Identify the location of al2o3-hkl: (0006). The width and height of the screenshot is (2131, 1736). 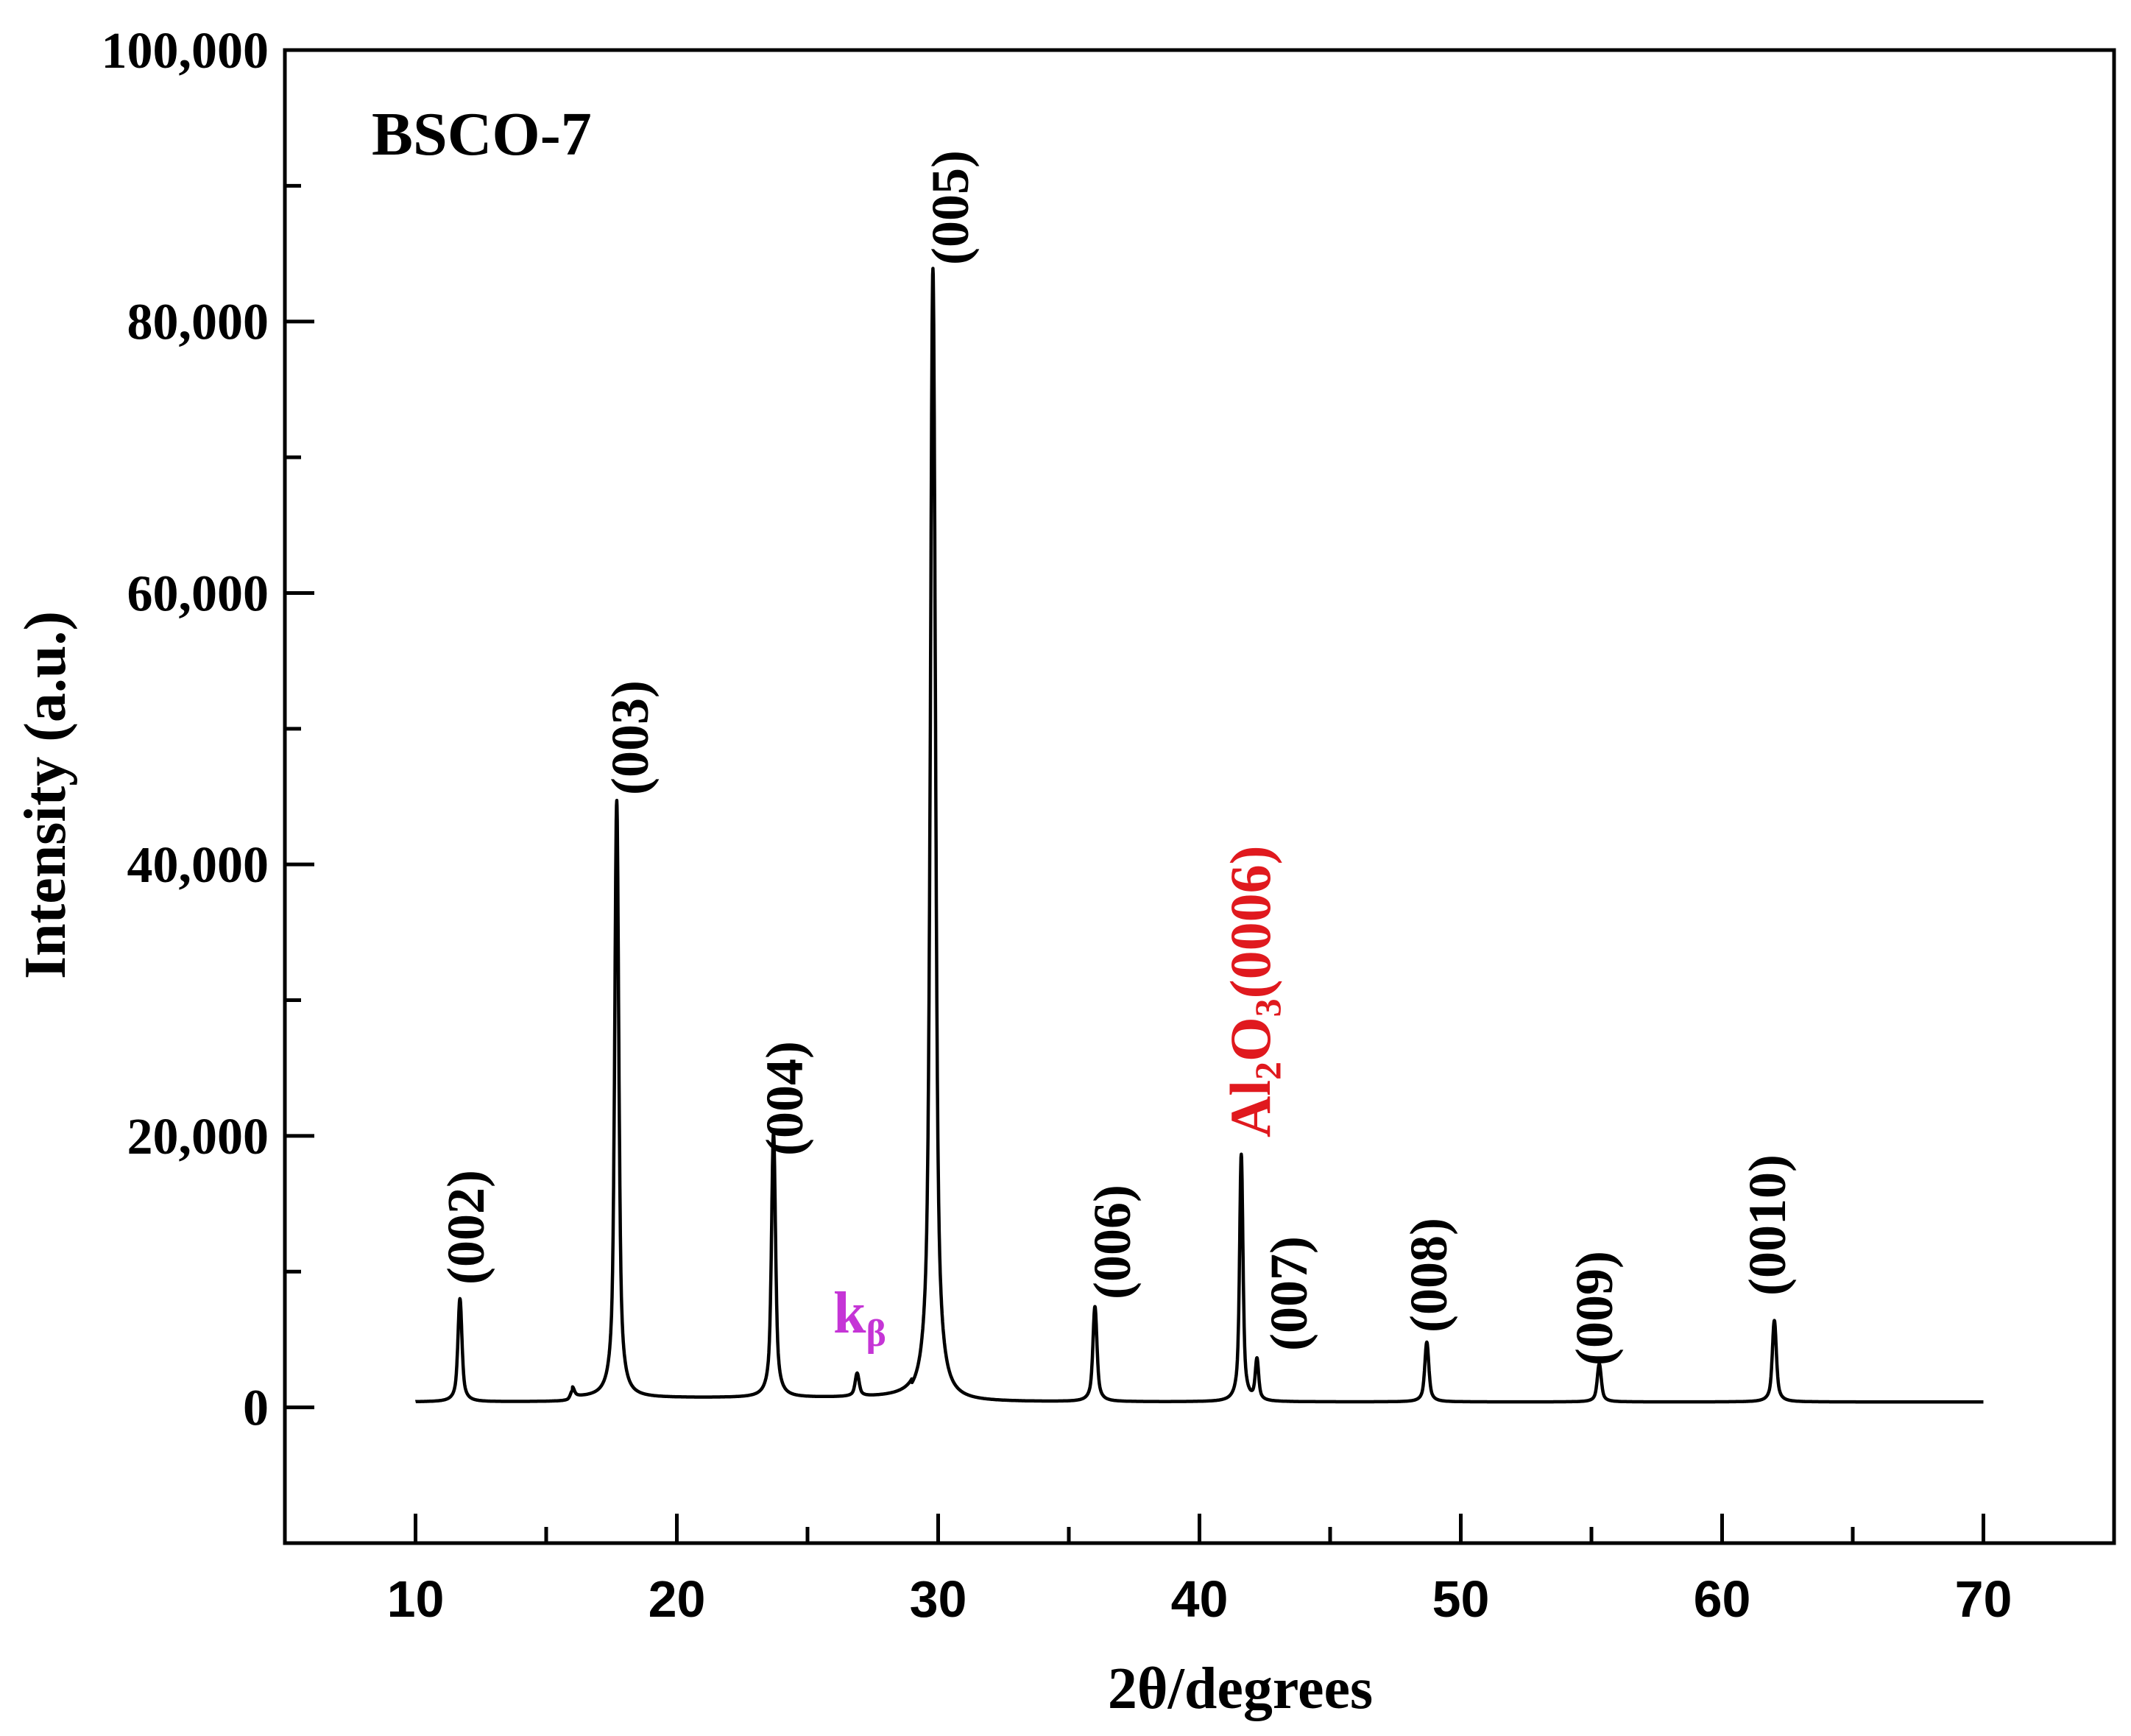
(1250, 921).